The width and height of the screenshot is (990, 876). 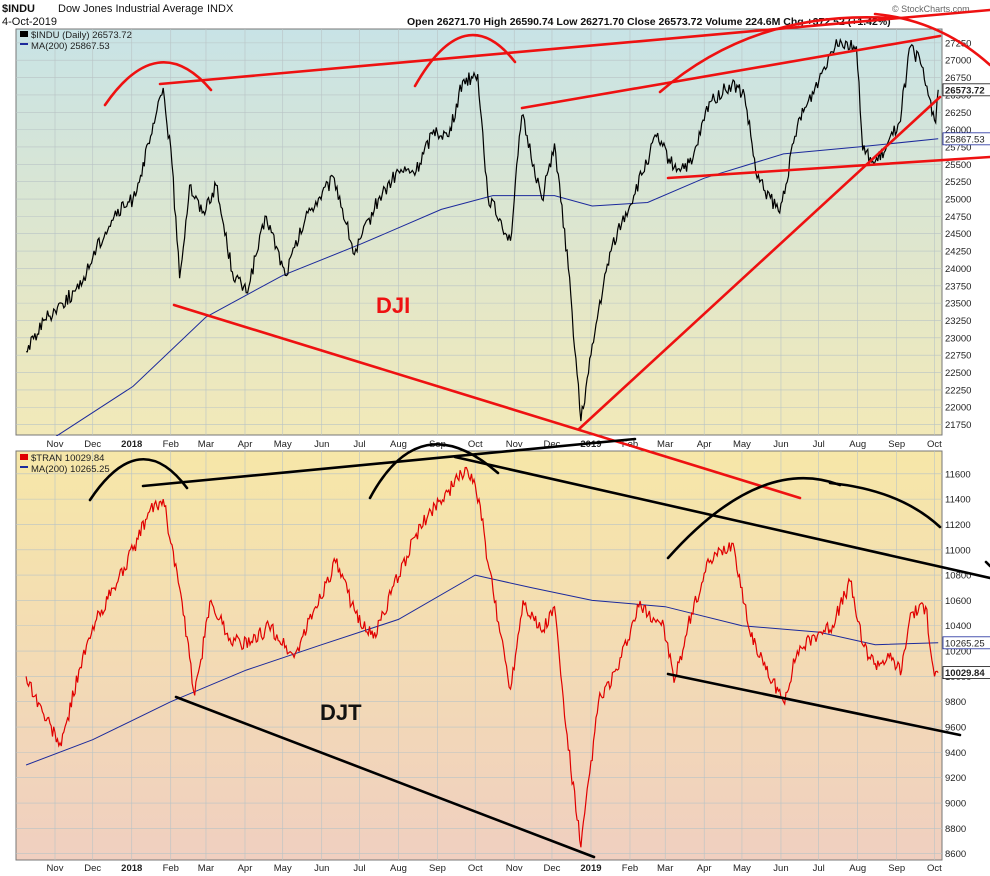 I want to click on bottom-y-tick-label: 8600, so click(x=955, y=854).